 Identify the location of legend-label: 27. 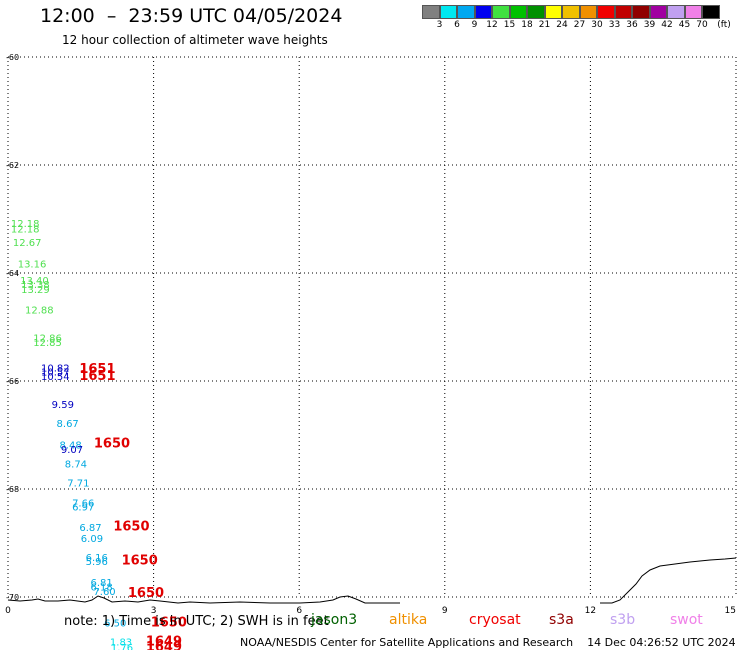
(579, 25).